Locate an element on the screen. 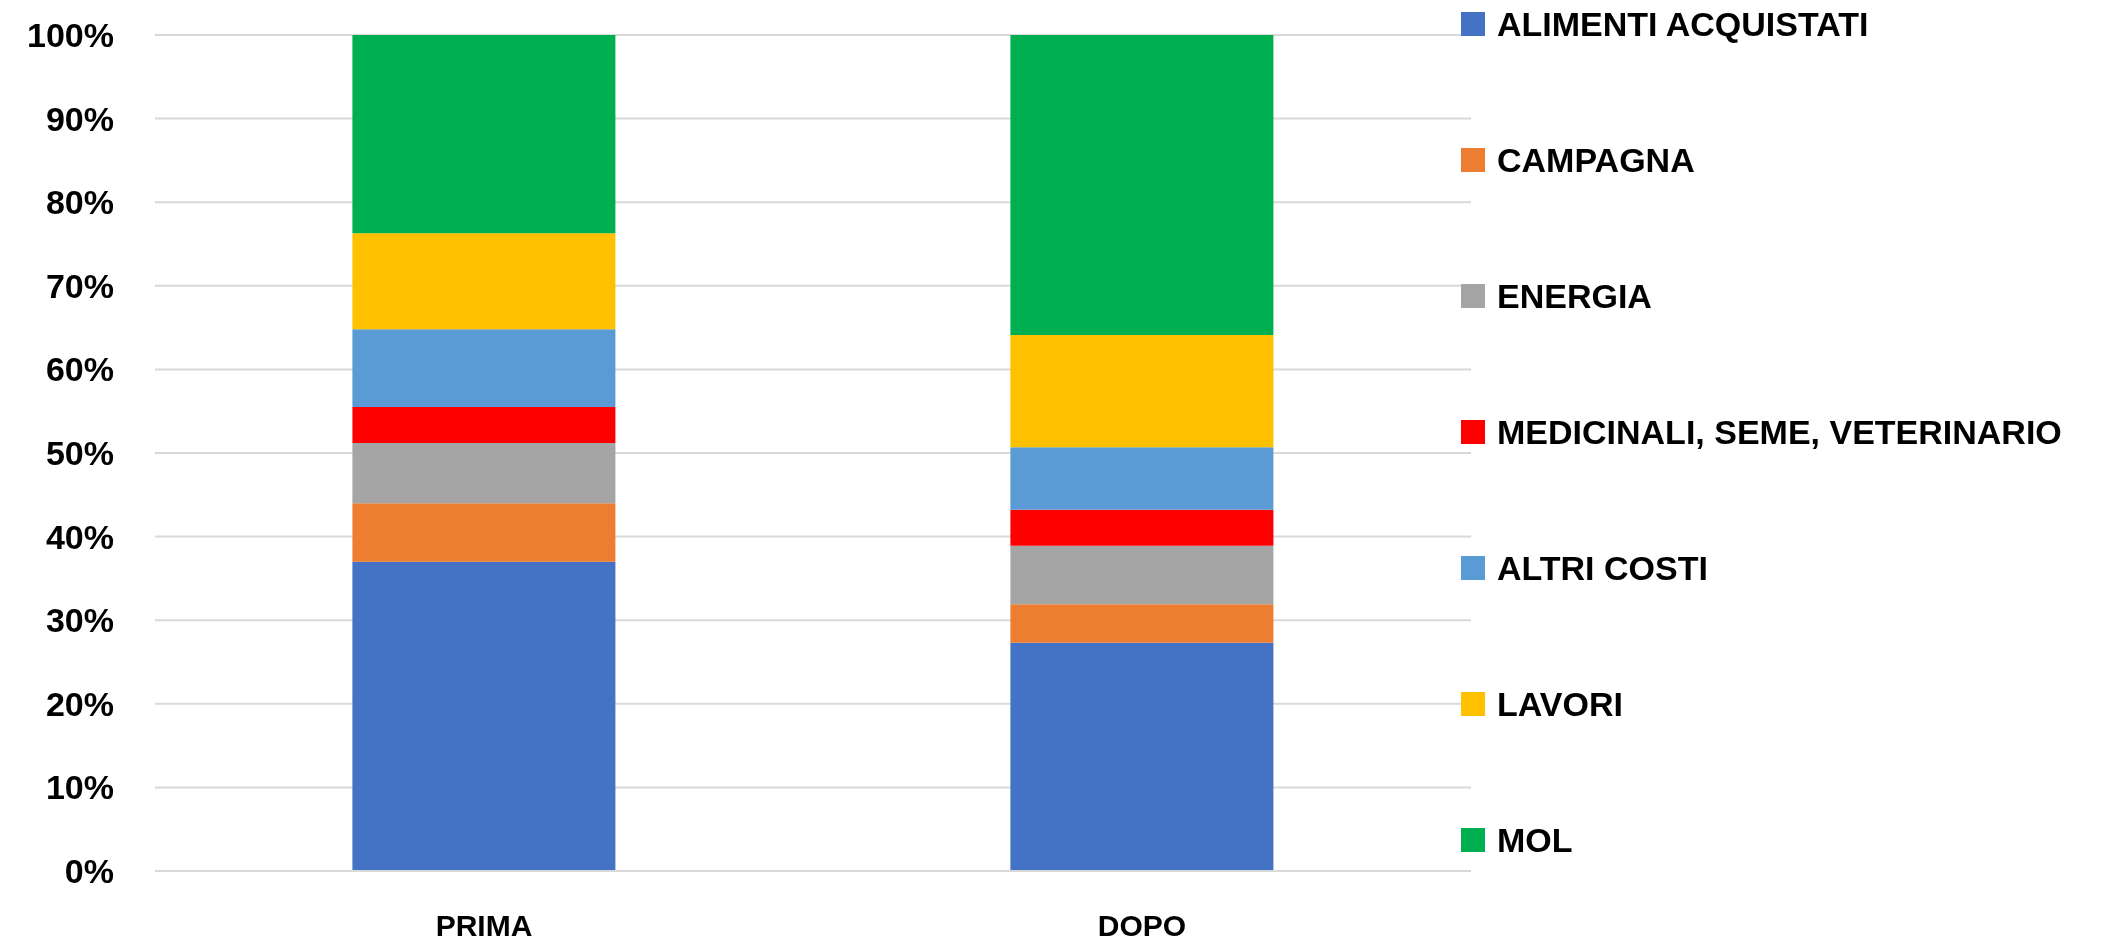 This screenshot has height=943, width=2103. y-tick-label: 0% is located at coordinates (89, 871).